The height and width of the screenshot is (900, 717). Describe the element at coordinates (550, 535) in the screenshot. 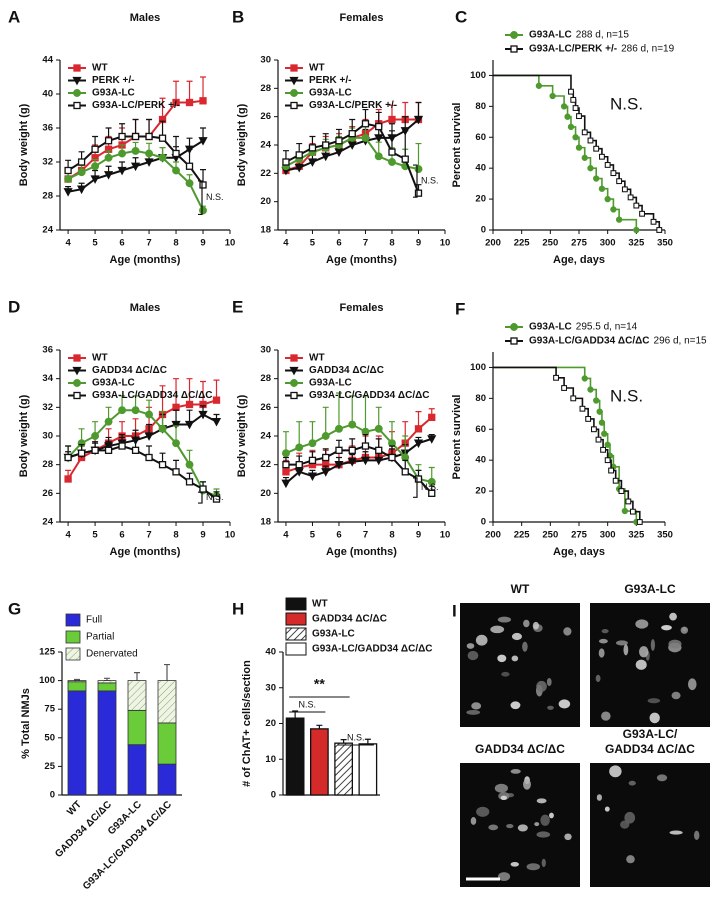

I see `x-tick-label: 250` at that location.